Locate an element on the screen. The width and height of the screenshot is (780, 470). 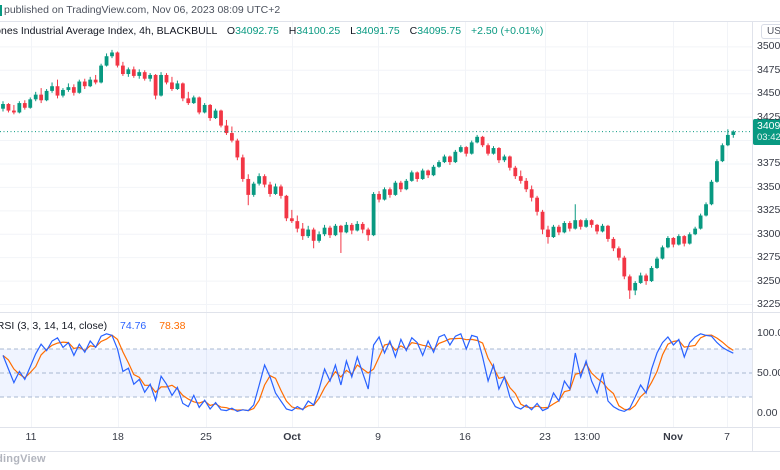
close-value: 34095.75 is located at coordinates (439, 31).